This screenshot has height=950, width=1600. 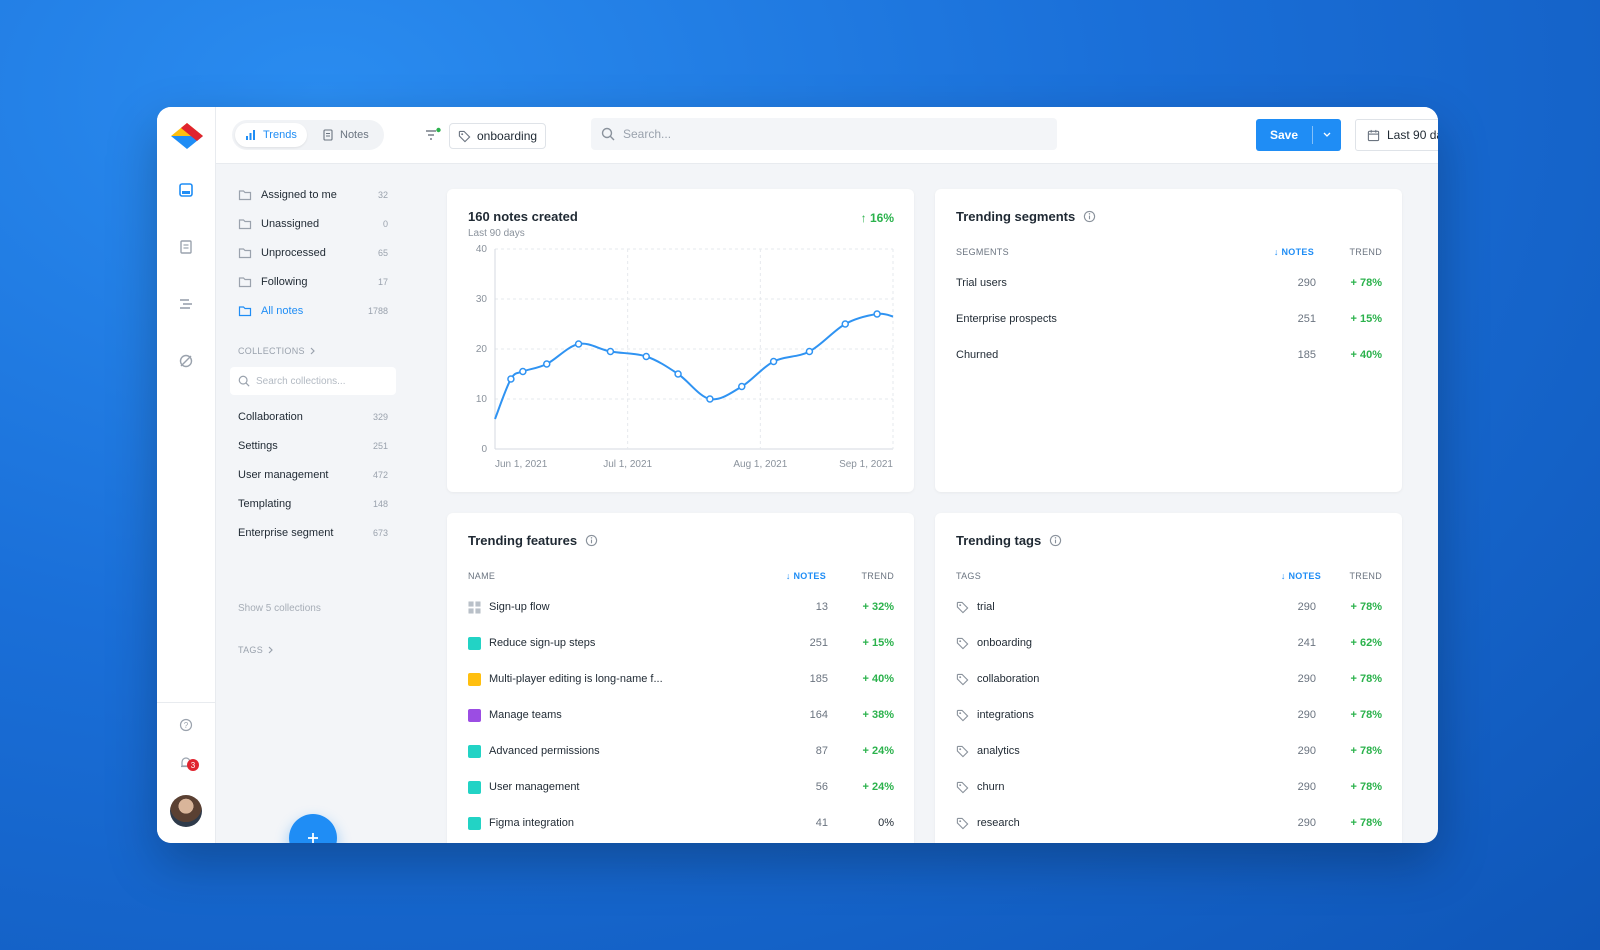 What do you see at coordinates (280, 135) in the screenshot?
I see `tab-trends-label: Trends` at bounding box center [280, 135].